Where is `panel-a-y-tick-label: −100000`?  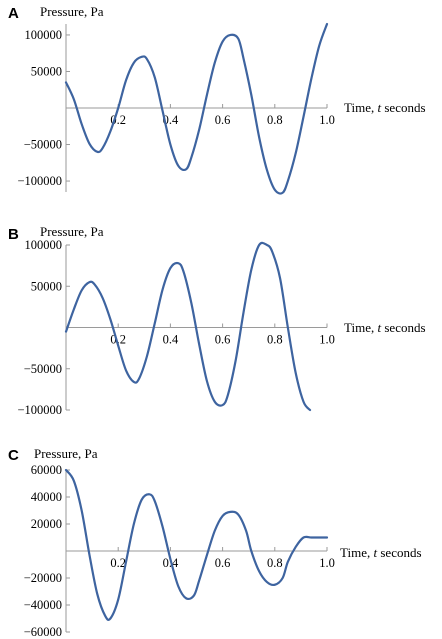
panel-a-y-tick-label: −100000 is located at coordinates (39, 181).